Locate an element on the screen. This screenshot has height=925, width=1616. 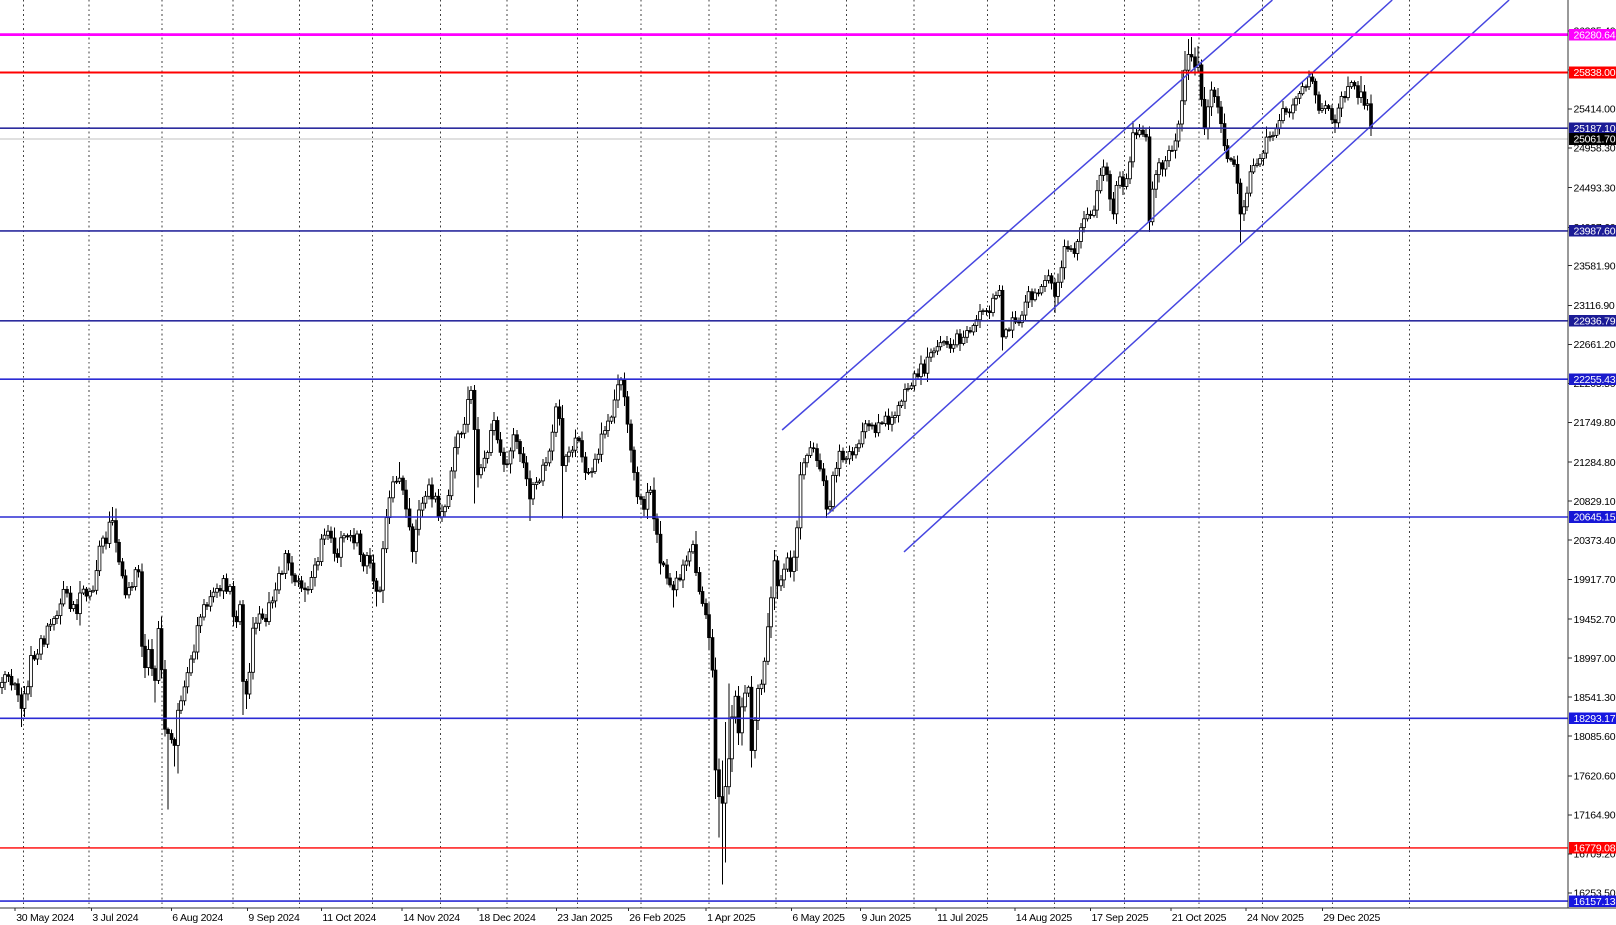
svg-text: 19917.70 is located at coordinates (1595, 580).